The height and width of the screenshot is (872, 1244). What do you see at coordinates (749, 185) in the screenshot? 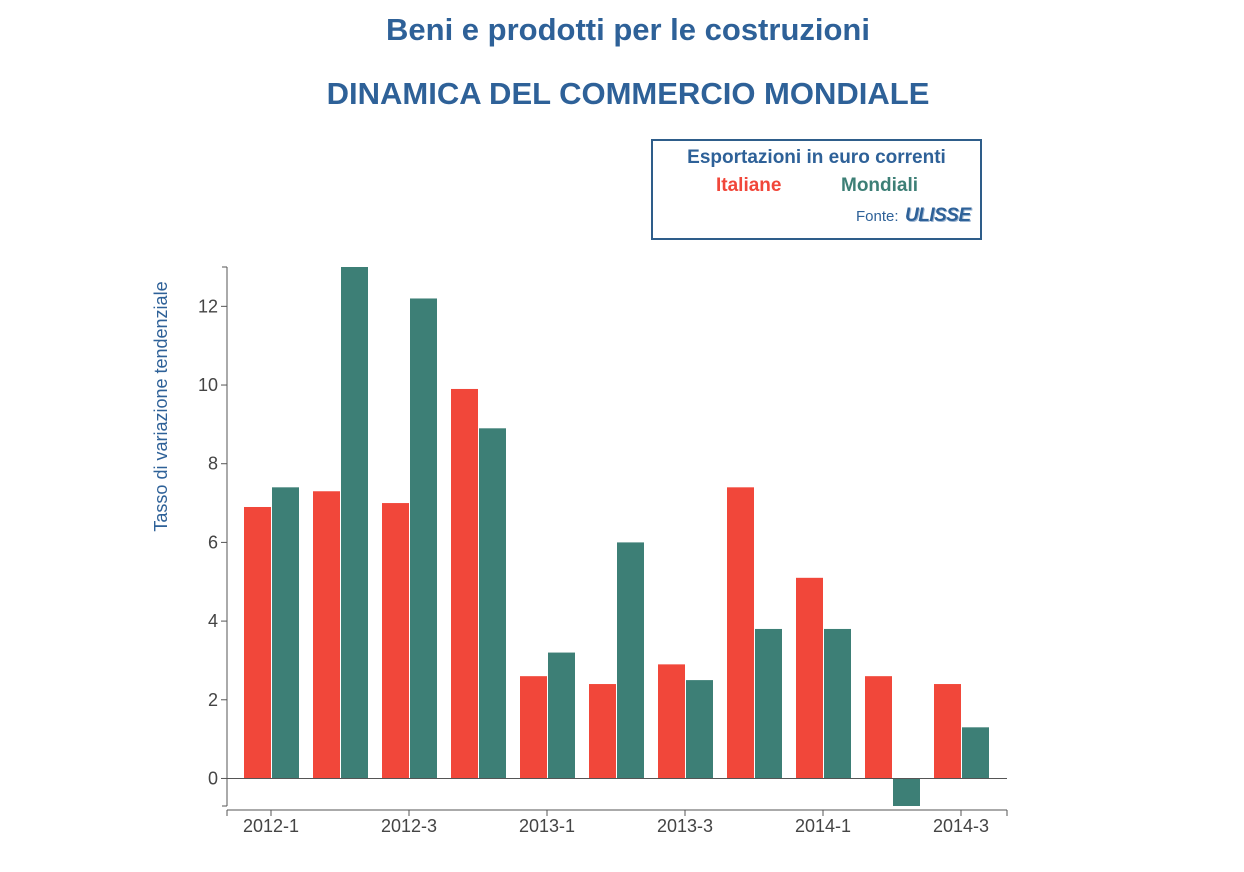
I see `legend-entry-italiane: Italiane` at bounding box center [749, 185].